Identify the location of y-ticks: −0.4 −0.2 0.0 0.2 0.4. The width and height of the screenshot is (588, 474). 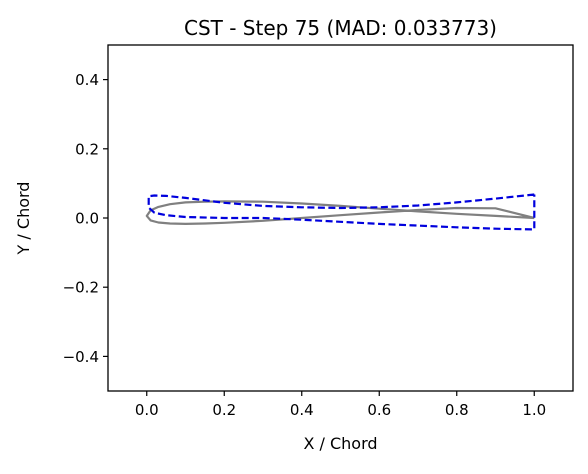
(85, 218).